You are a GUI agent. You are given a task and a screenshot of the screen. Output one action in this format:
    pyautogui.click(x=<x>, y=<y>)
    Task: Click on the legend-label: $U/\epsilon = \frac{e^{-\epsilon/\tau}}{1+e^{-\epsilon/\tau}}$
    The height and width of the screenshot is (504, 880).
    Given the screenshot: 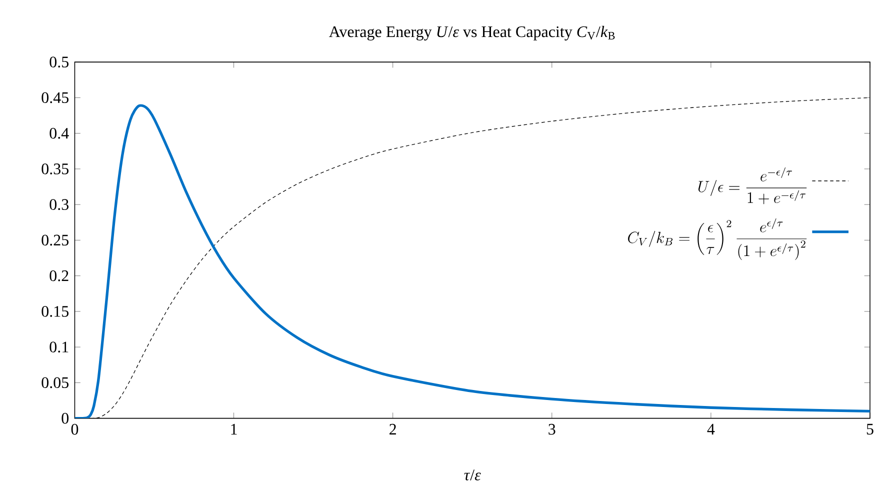 What is the action you would take?
    pyautogui.click(x=752, y=185)
    